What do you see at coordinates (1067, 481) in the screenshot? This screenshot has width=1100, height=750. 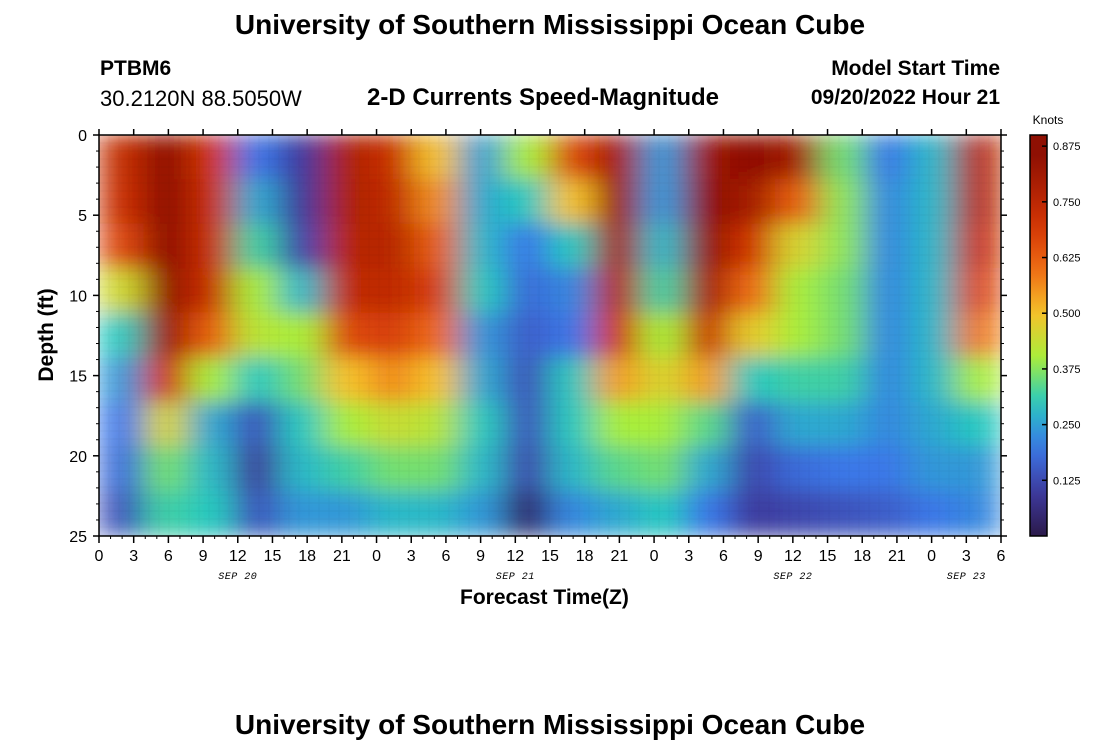 I see `colorbar-tick-label: 0.125` at bounding box center [1067, 481].